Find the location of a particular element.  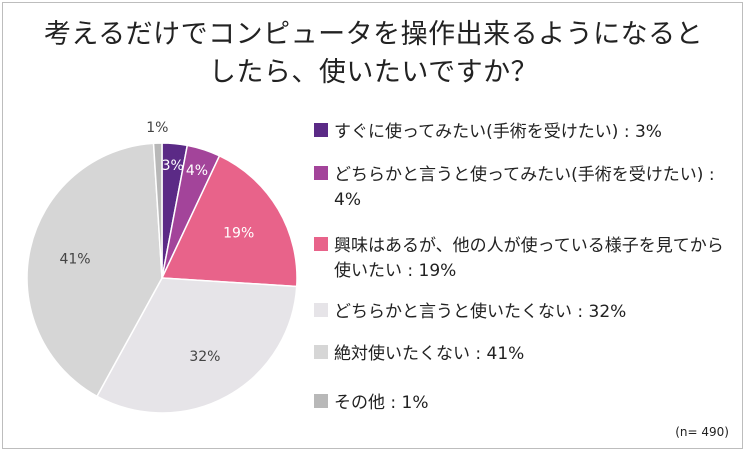

pie-data-labels: 3% 4% 19% 32% 41% 1% is located at coordinates (156, 242).